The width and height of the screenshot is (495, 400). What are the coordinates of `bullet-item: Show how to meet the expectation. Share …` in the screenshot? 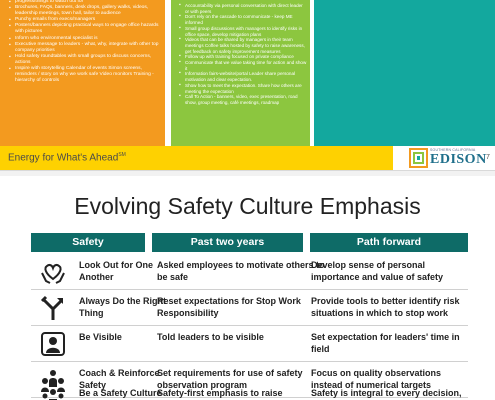 It's located at (243, 88).